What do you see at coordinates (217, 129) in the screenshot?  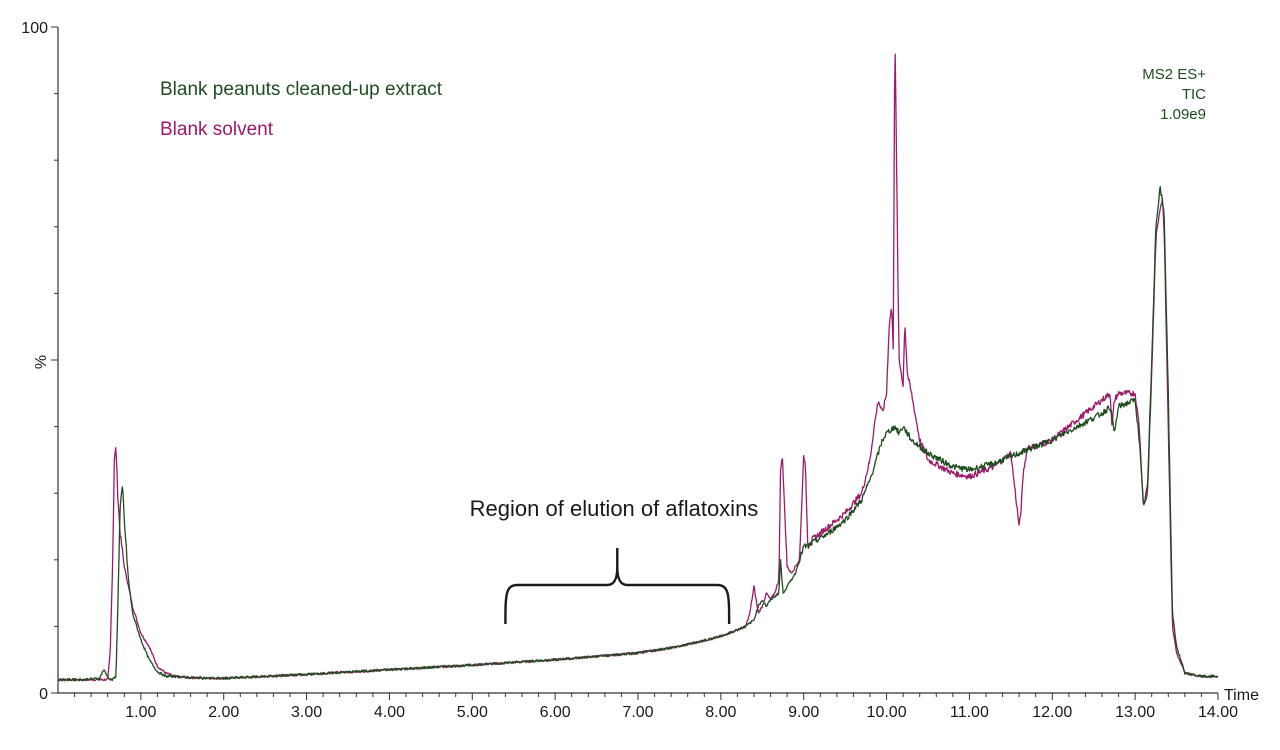 I see `legend-entry-solvent: Blank solvent` at bounding box center [217, 129].